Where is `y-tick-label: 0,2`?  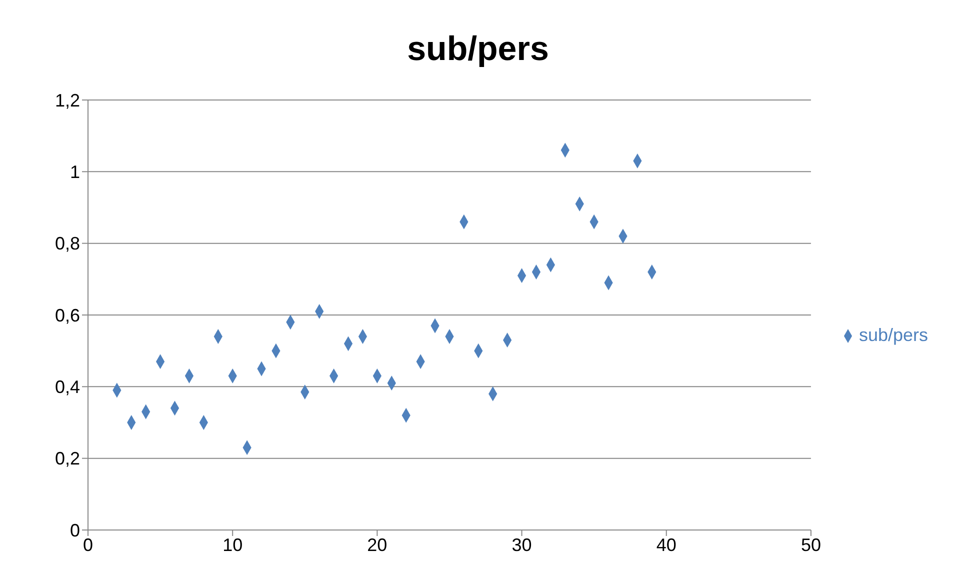
y-tick-label: 0,2 is located at coordinates (67, 458).